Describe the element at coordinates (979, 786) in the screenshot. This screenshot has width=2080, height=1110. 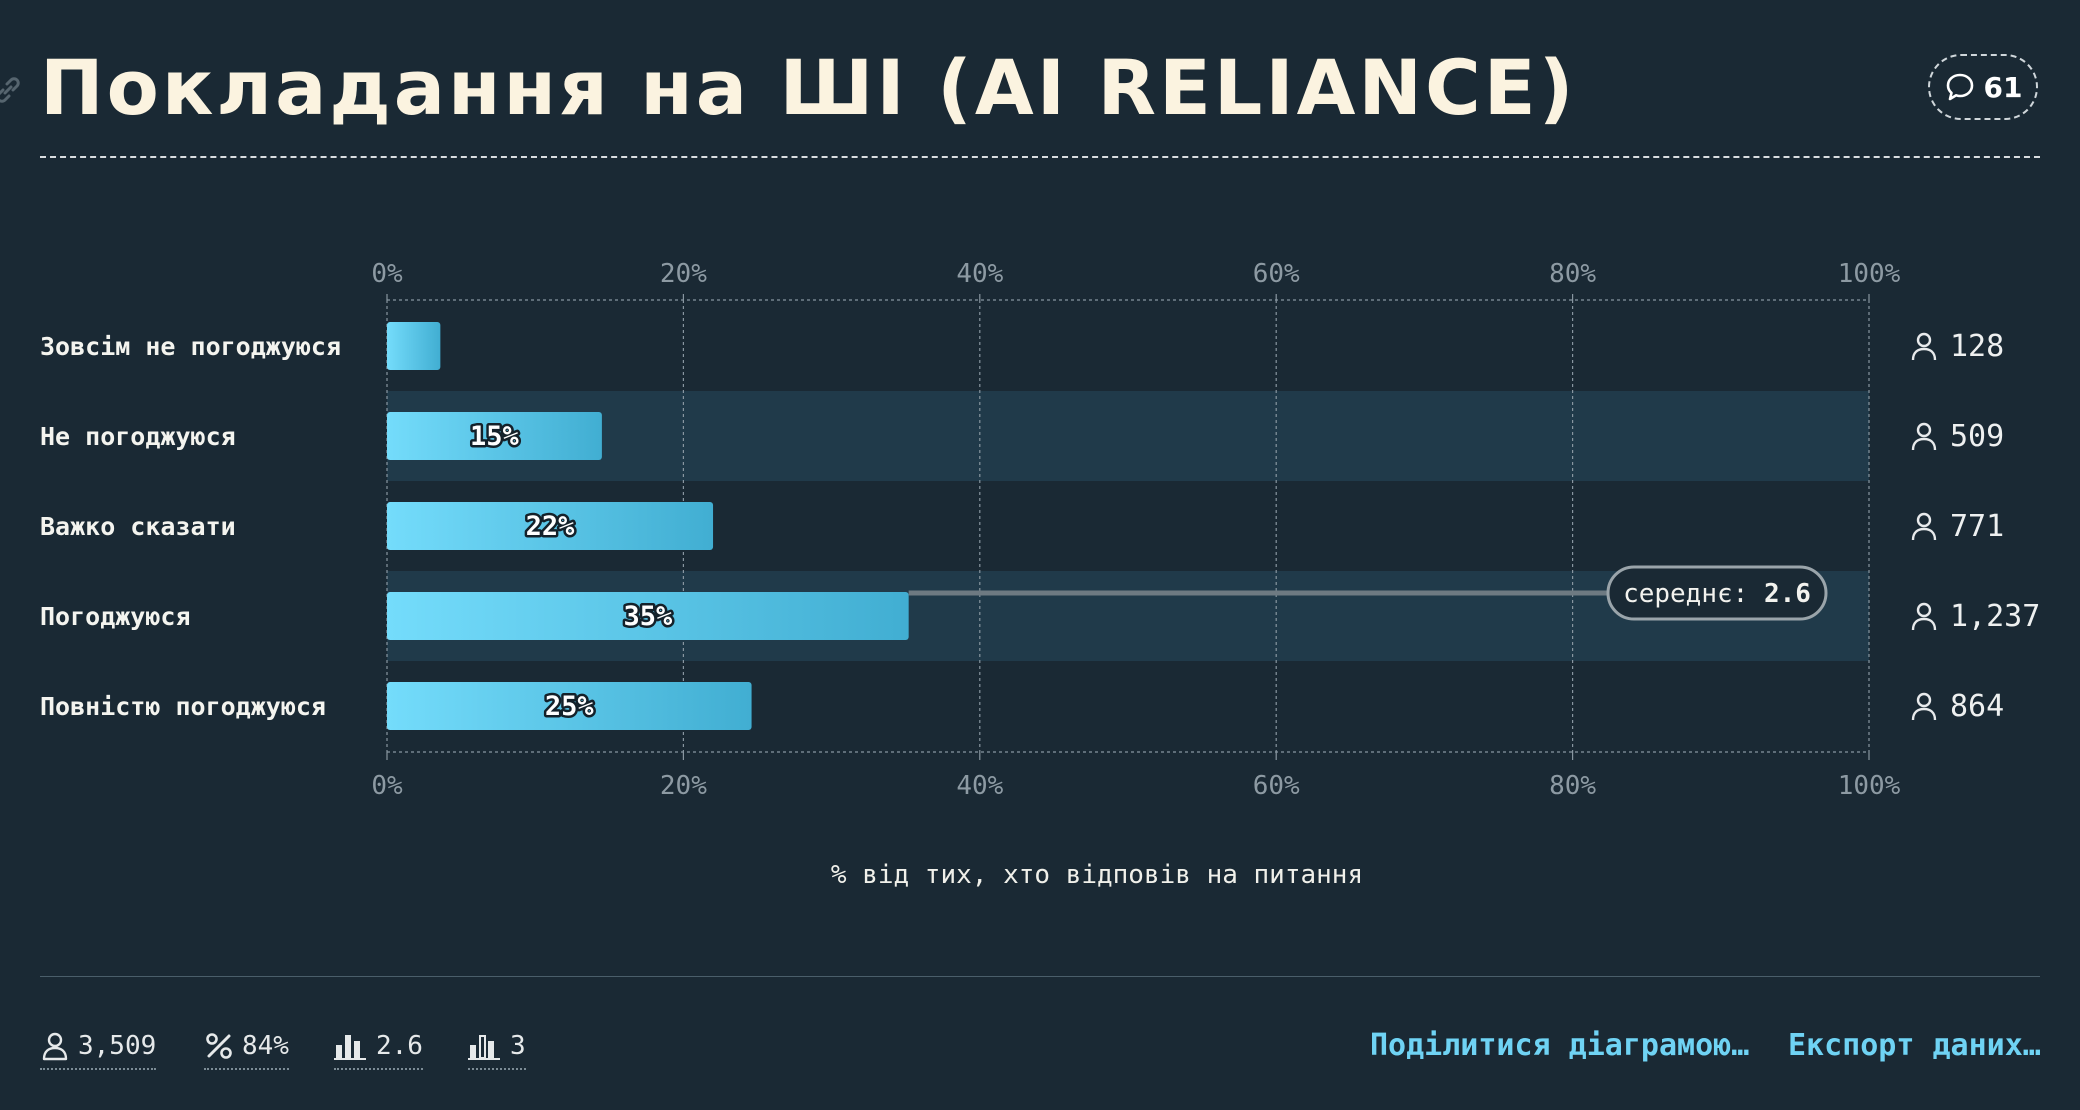
I see `x-tick-label-bottom: 40%` at that location.